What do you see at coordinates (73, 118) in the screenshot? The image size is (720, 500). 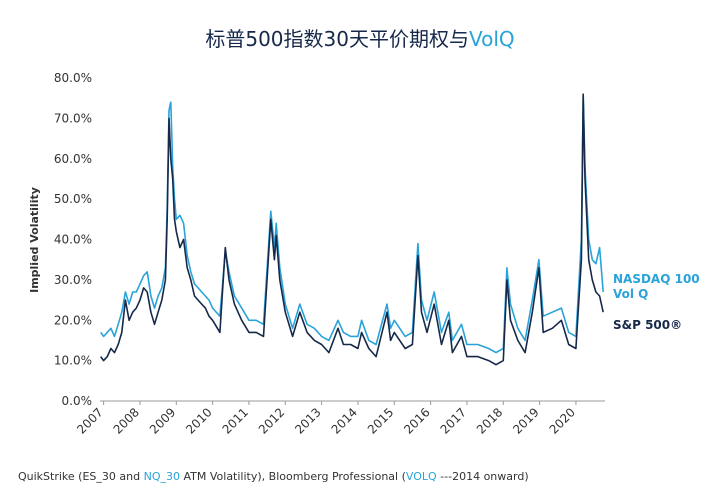 I see `y-tick-label: 70.0%` at bounding box center [73, 118].